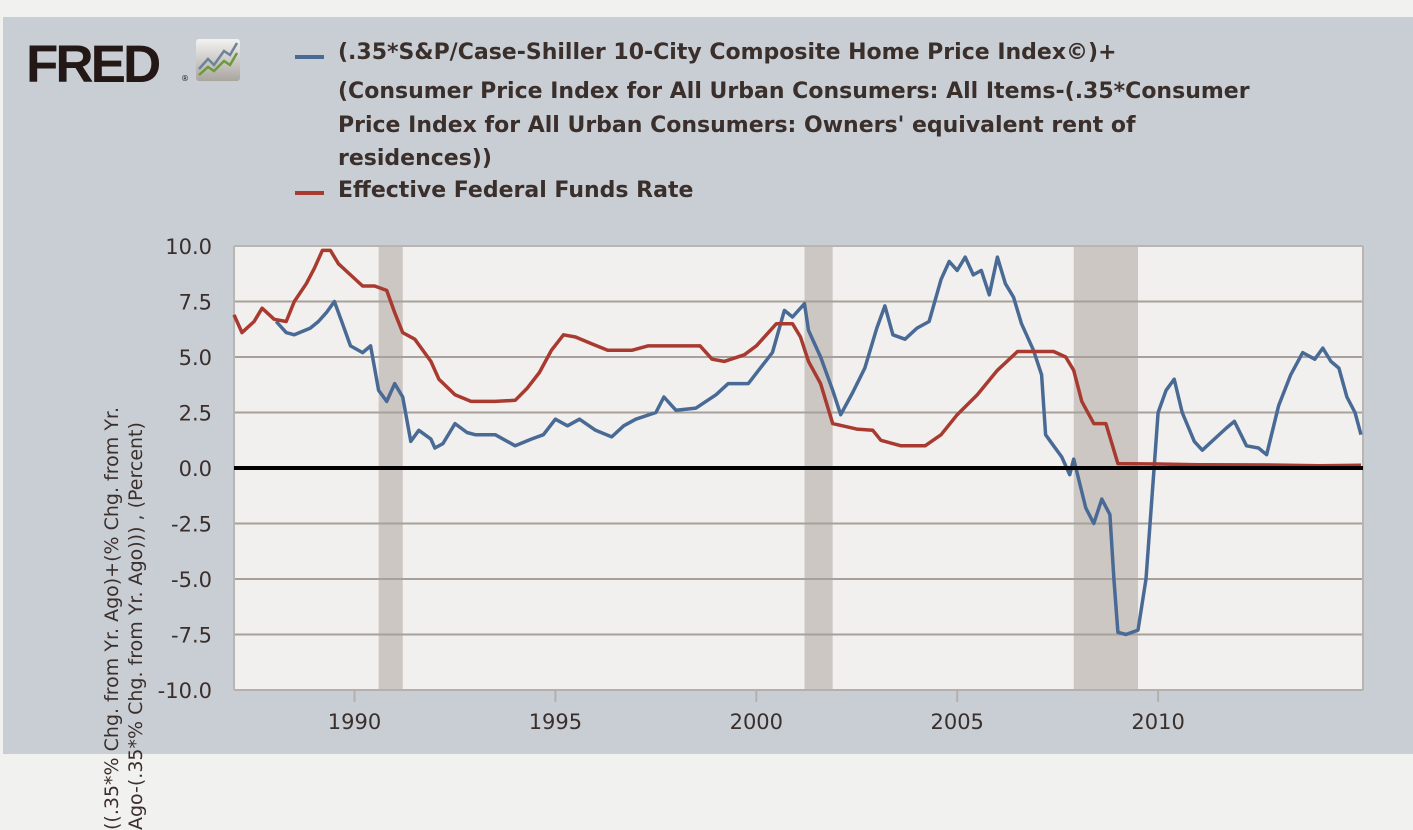  I want to click on y-tick-label: -5.0, so click(191, 580).